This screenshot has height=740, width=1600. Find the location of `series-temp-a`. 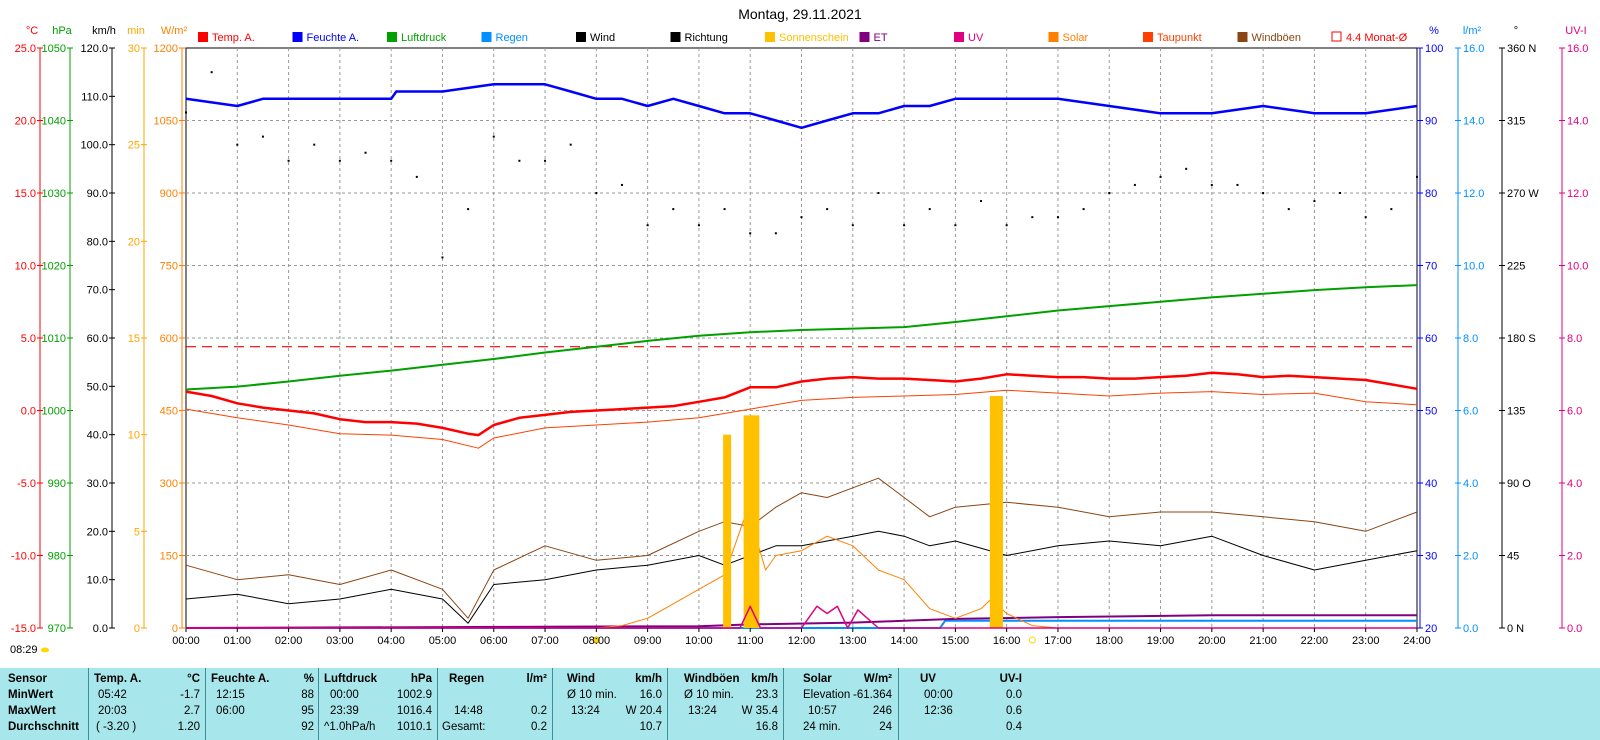

series-temp-a is located at coordinates (801, 404).